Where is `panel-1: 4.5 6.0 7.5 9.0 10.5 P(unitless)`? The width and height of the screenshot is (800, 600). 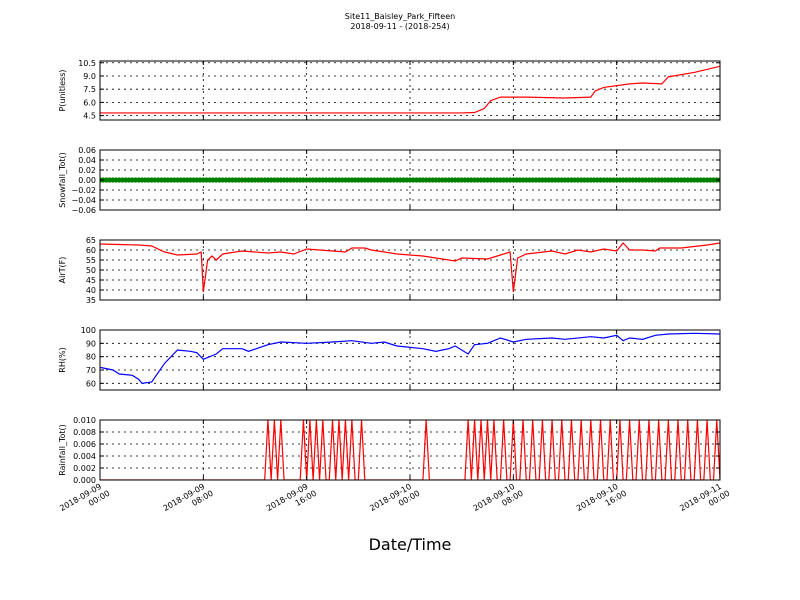 panel-1: 4.5 6.0 7.5 9.0 10.5 P(unitless) is located at coordinates (389, 90).